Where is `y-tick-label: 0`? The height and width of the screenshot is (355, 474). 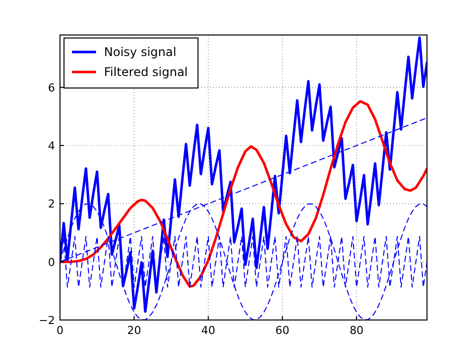 y-tick-label: 0 is located at coordinates (51, 262).